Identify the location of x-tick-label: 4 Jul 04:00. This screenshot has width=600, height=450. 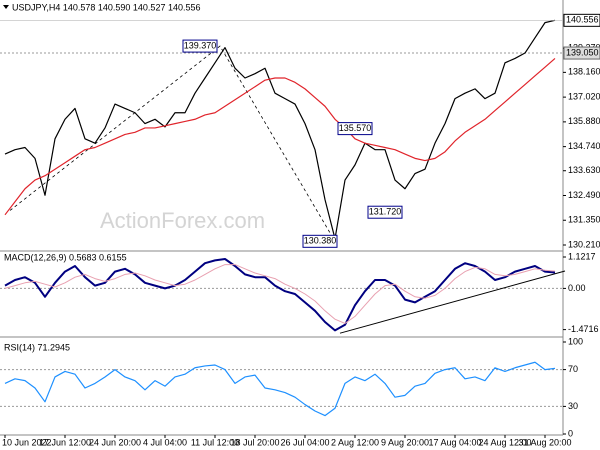
(165, 442).